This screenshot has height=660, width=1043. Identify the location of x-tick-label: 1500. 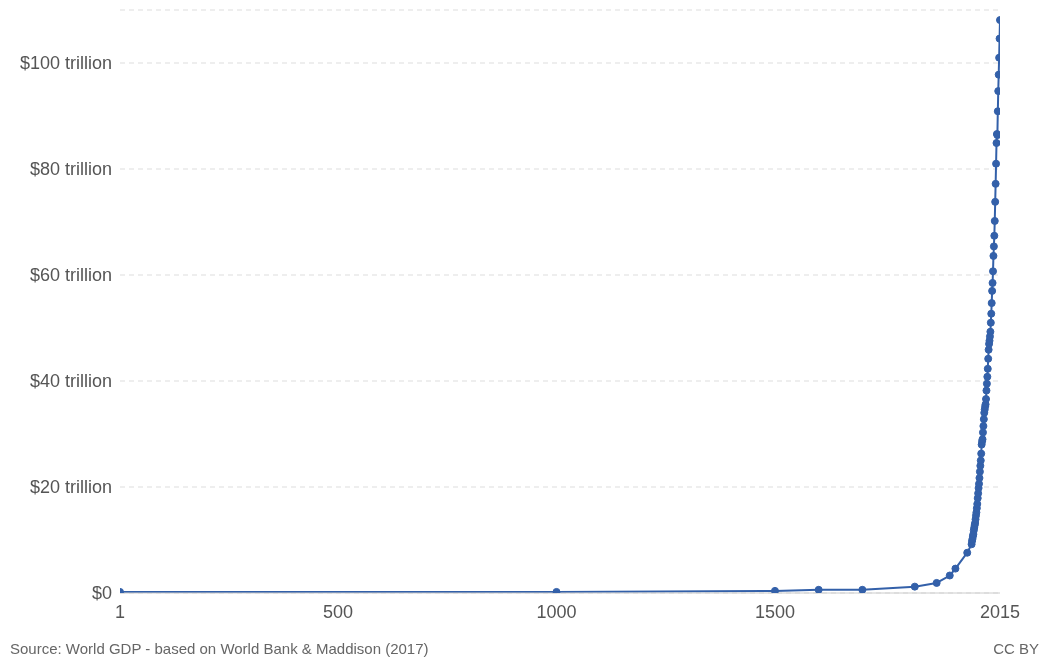
(774, 611).